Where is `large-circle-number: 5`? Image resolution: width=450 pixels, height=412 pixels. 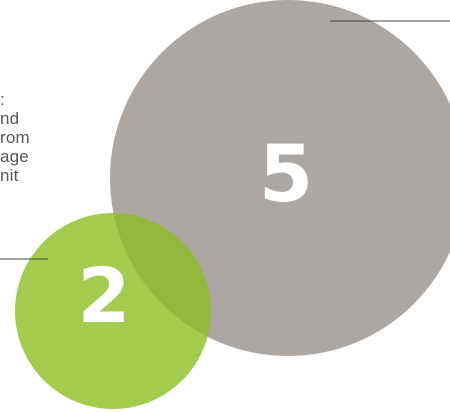 large-circle-number: 5 is located at coordinates (286, 175).